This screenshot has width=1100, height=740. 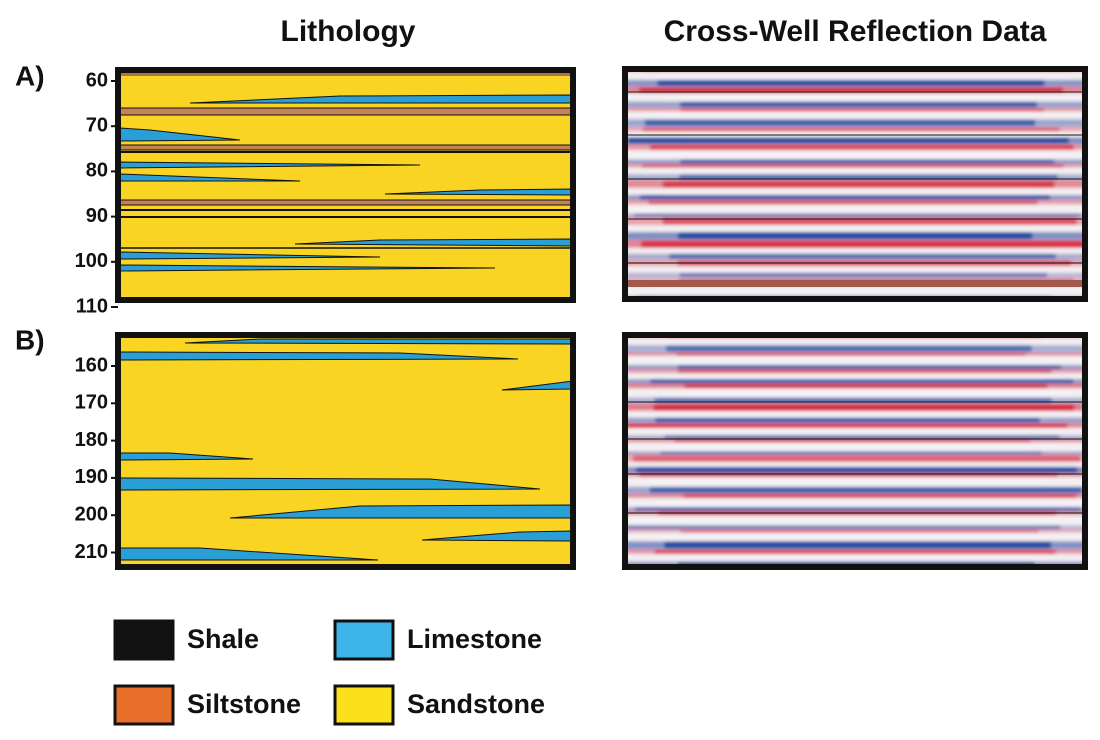 I want to click on depth-tick-label: 60, so click(x=97, y=80).